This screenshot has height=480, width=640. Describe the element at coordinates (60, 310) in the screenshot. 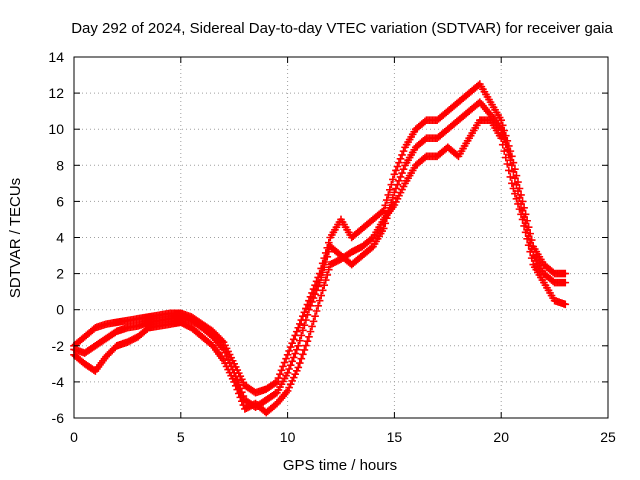

I see `y-tick-label: 0` at that location.